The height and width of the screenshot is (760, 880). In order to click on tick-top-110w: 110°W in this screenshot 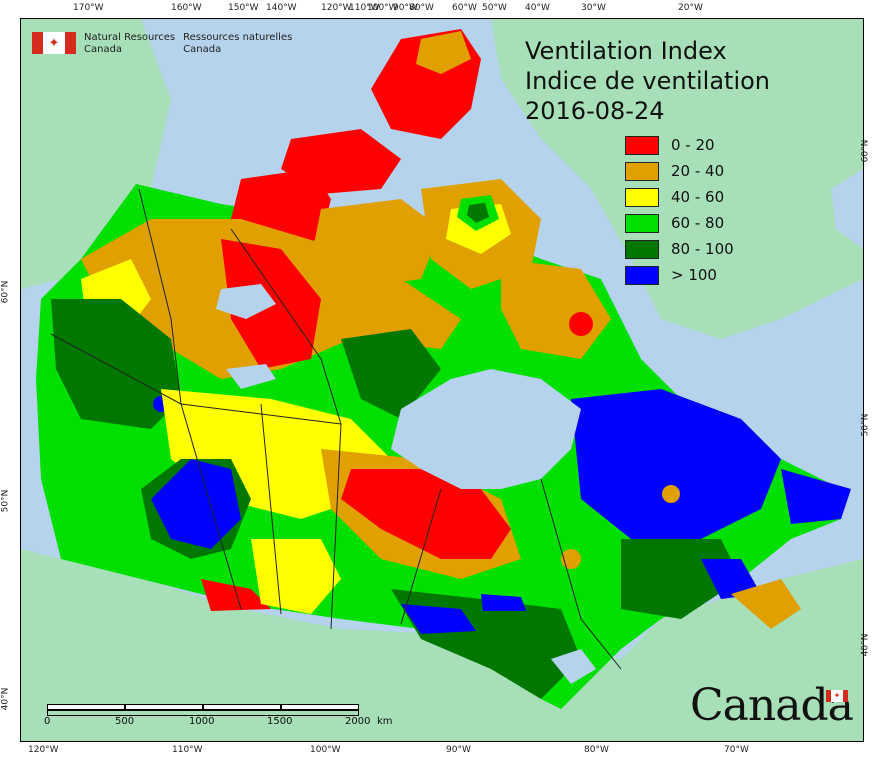, I will do `click(364, 8)`.